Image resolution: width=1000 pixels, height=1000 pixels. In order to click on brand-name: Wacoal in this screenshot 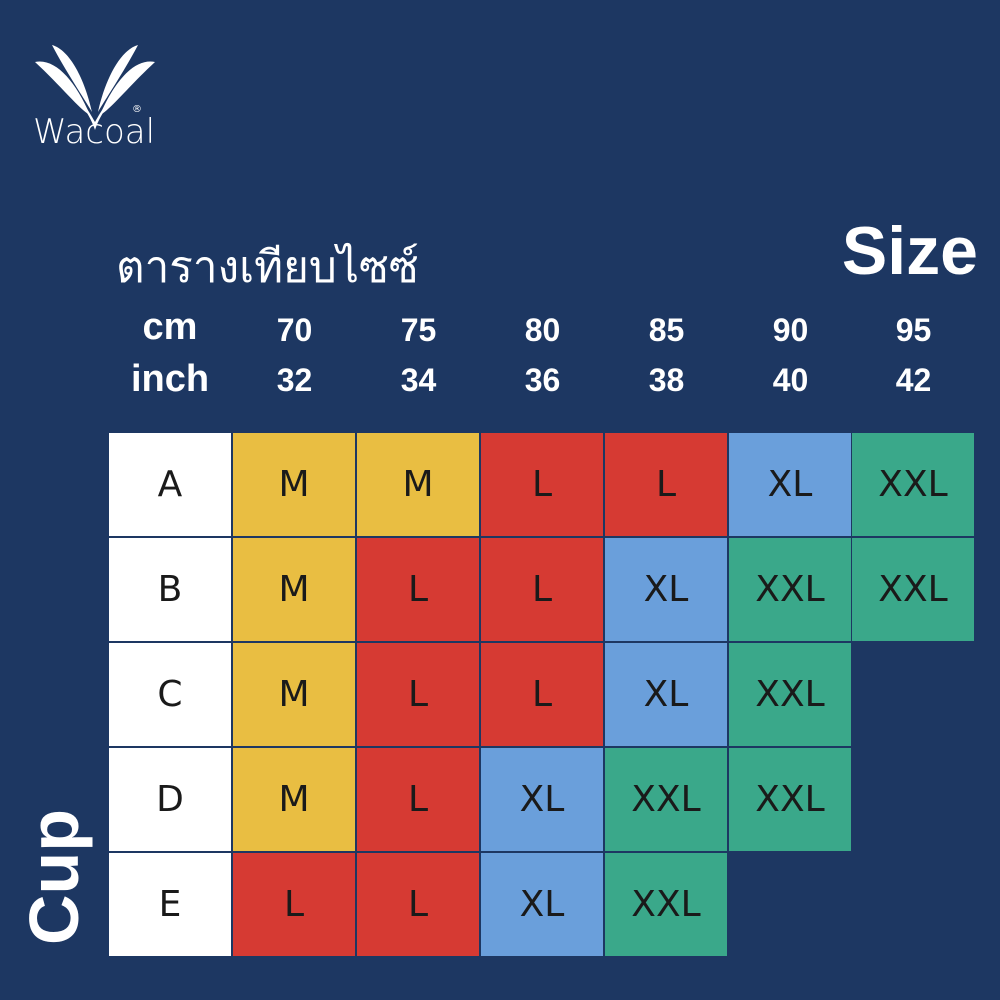, I will do `click(94, 132)`.